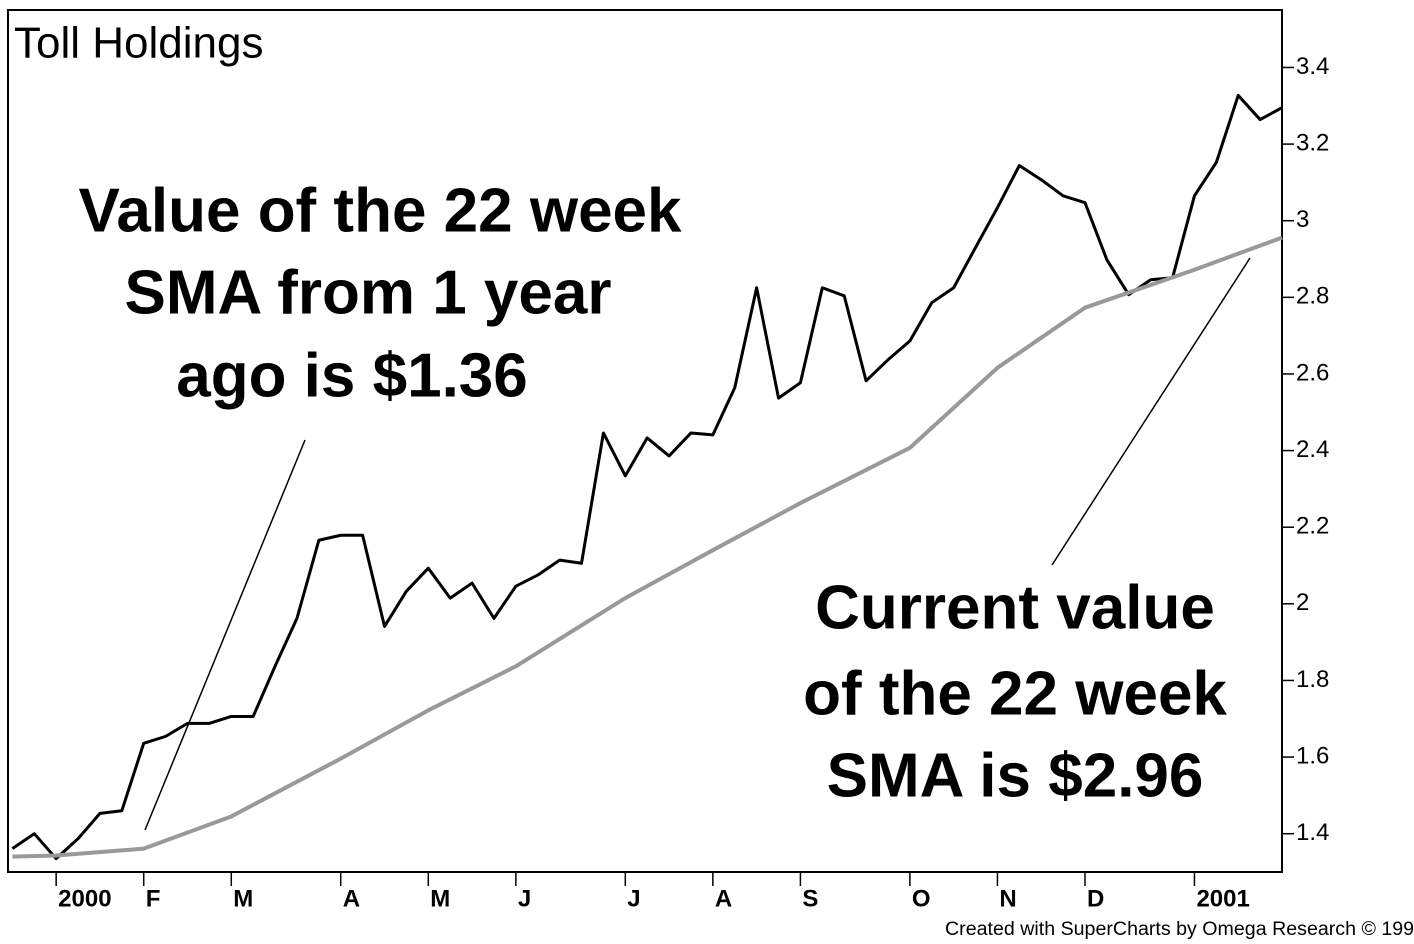  What do you see at coordinates (1312, 142) in the screenshot?
I see `y-tick-label: 3.2` at bounding box center [1312, 142].